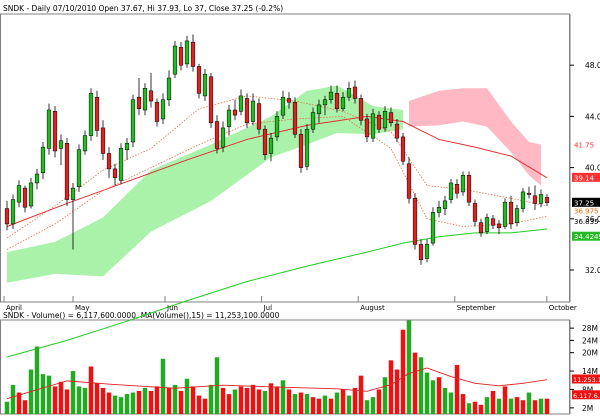 The height and width of the screenshot is (420, 600). I want to click on price-box, so click(586, 177).